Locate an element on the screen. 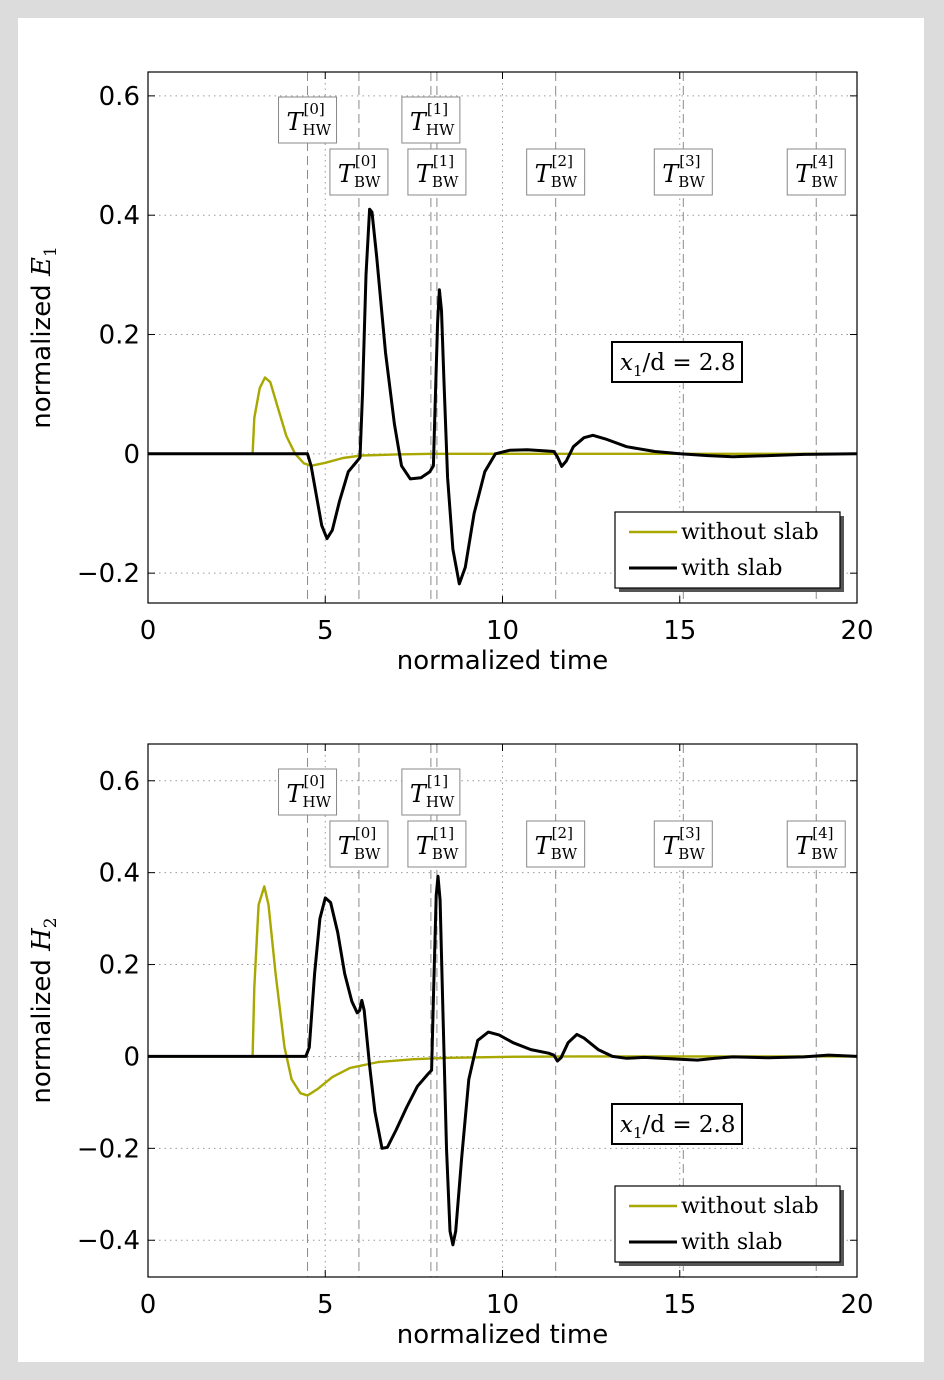 This screenshot has width=944, height=1380. y-tick-label: −0.4 is located at coordinates (108, 1241).